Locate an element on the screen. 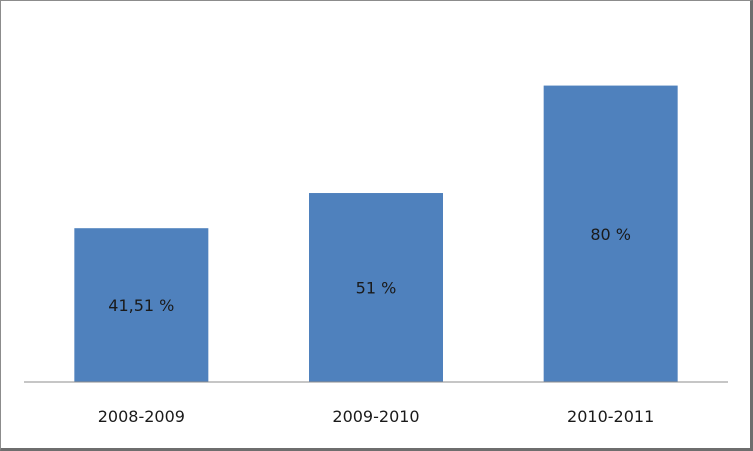 The height and width of the screenshot is (451, 753). x-tick-label-2009-2010: 2009-2010 is located at coordinates (375, 416).